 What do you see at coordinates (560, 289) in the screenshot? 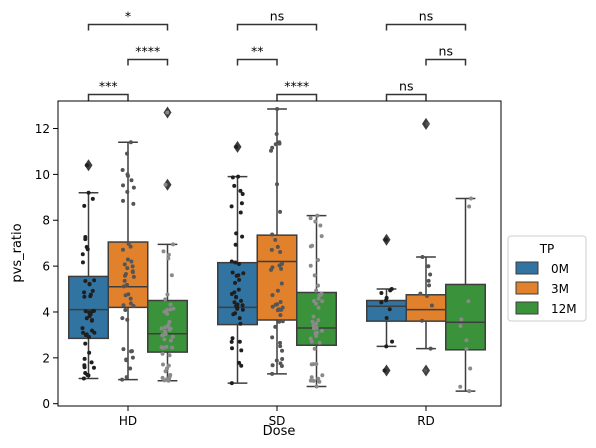
I see `legend-entry-label: 3M` at bounding box center [560, 289].